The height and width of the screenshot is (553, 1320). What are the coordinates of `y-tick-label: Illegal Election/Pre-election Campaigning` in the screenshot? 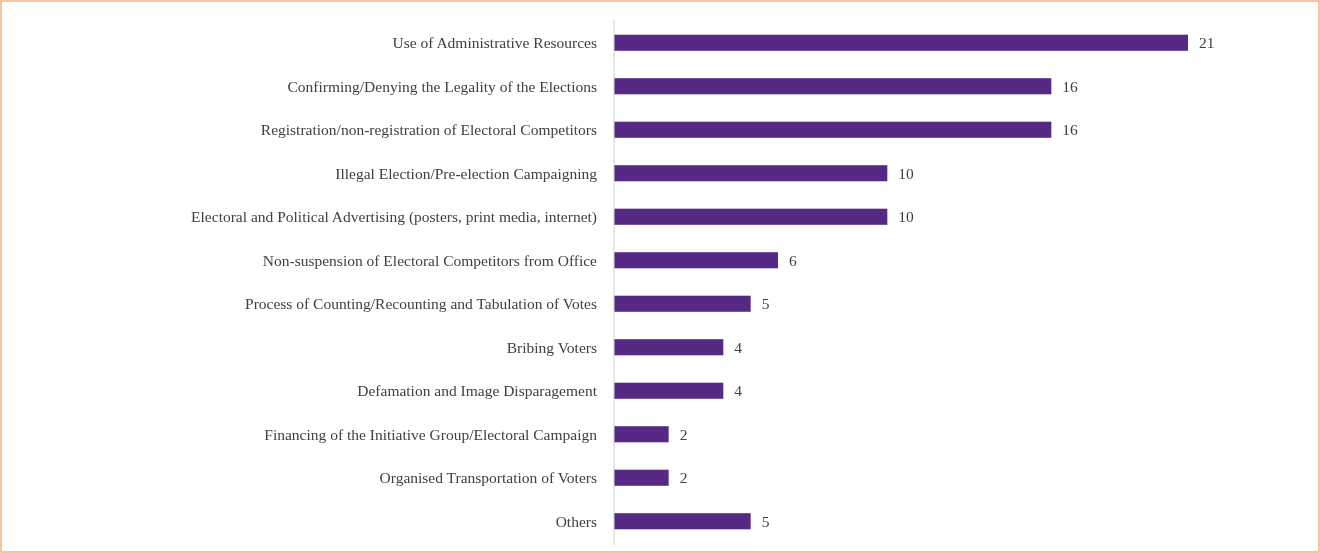 It's located at (466, 173).